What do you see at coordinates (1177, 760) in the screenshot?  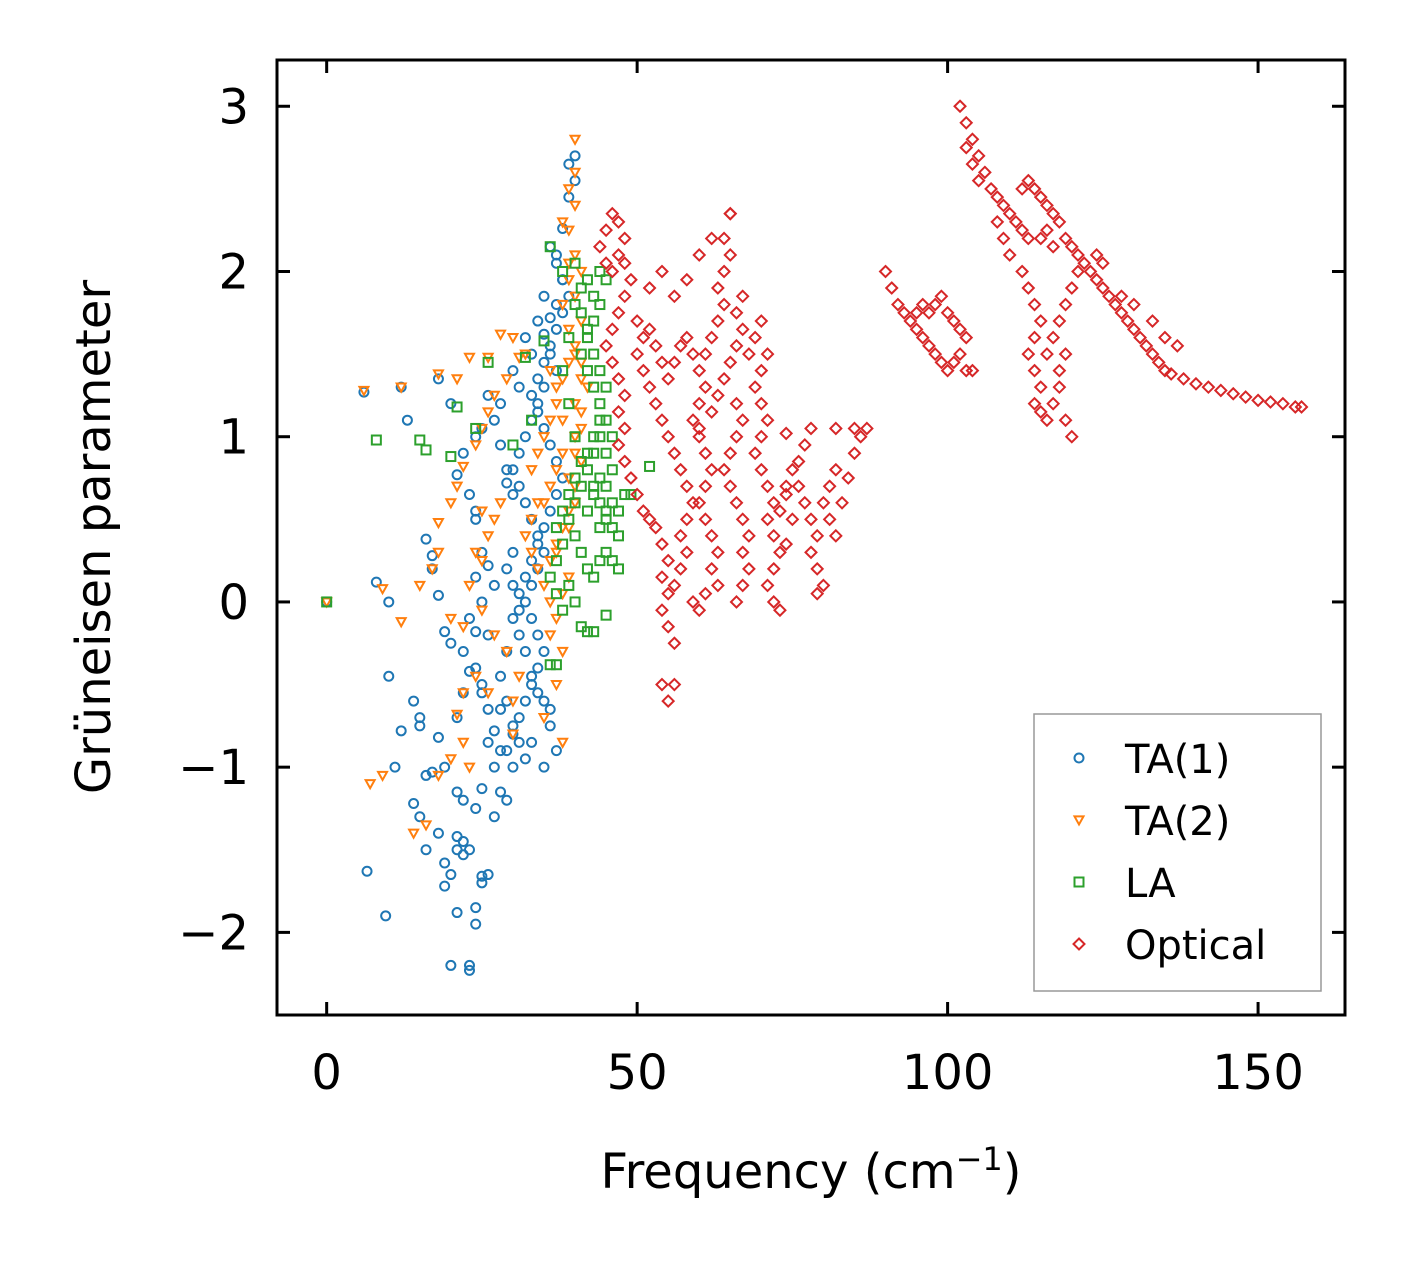 I see `legend-label-ta-1: TA(1)` at bounding box center [1177, 760].